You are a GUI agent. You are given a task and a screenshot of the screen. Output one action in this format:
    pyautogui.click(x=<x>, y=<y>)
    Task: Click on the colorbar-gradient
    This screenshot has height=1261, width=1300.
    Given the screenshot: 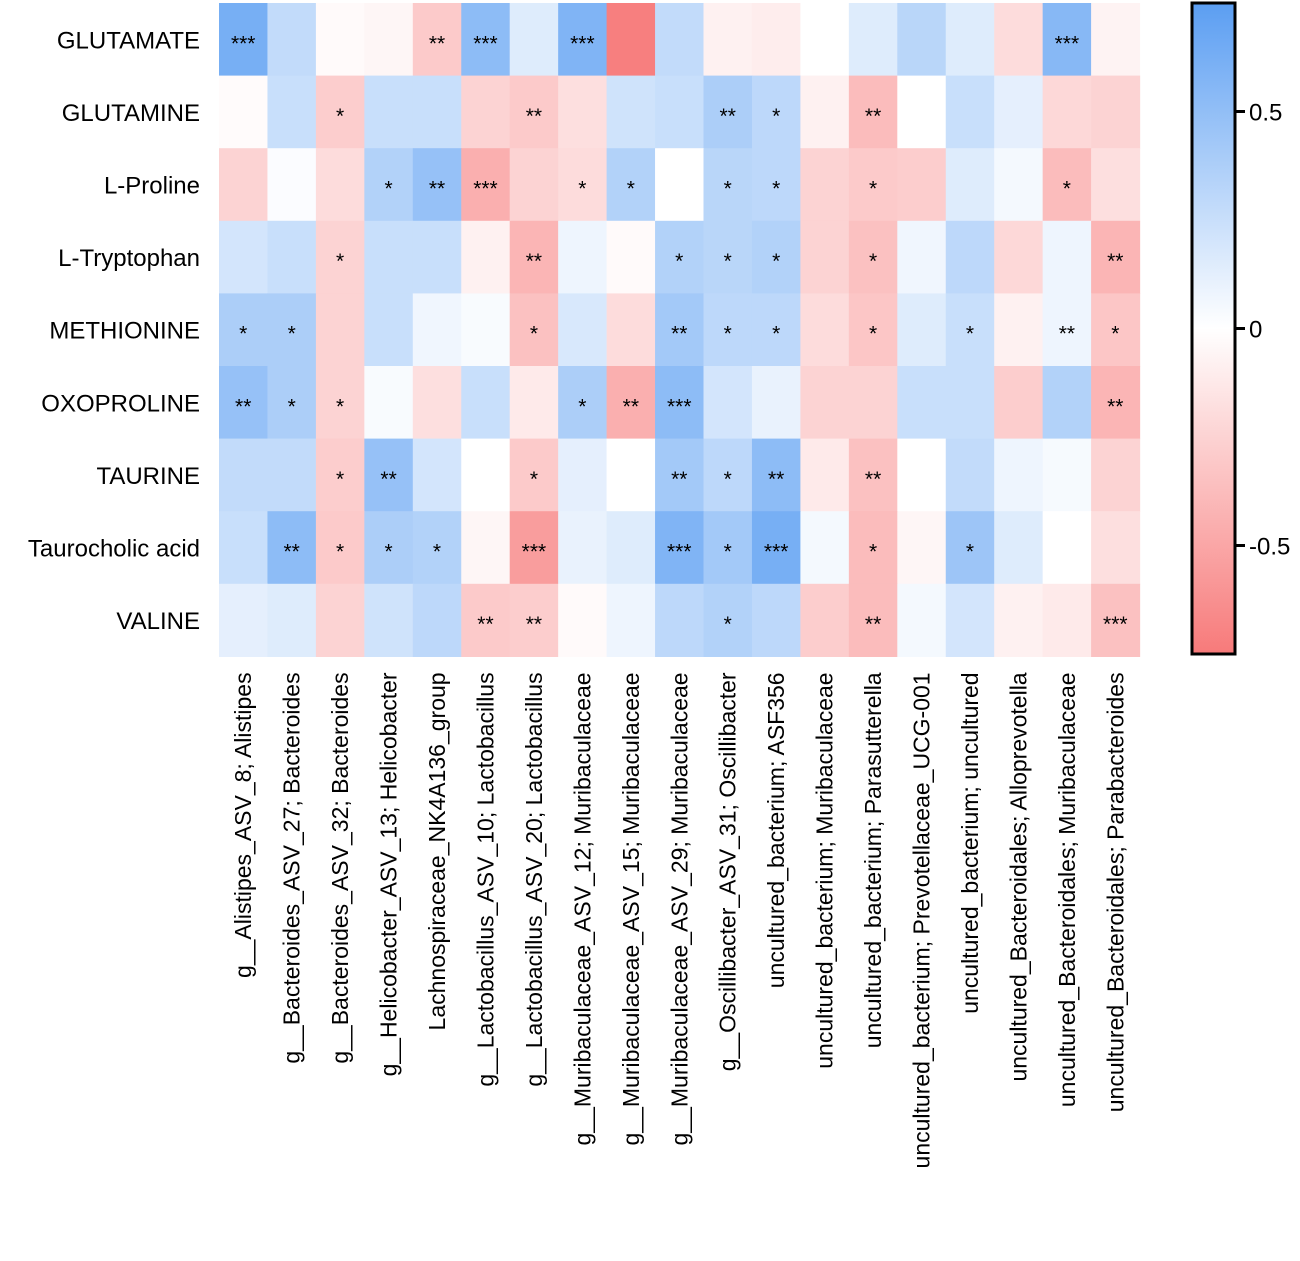 What is the action you would take?
    pyautogui.click(x=1213, y=328)
    